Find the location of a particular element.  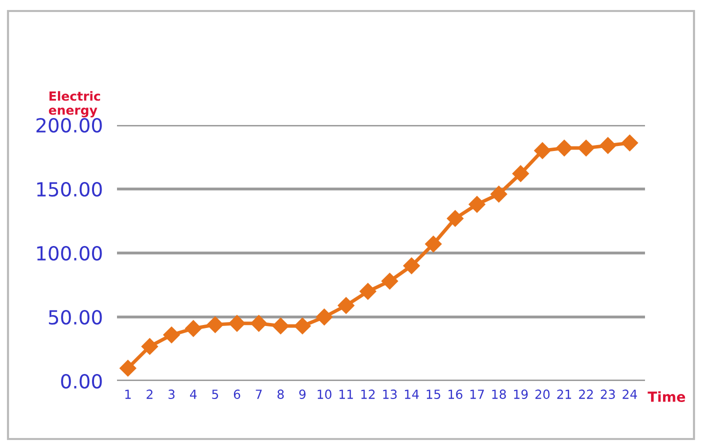

x-tick-label: 12 is located at coordinates (368, 394).